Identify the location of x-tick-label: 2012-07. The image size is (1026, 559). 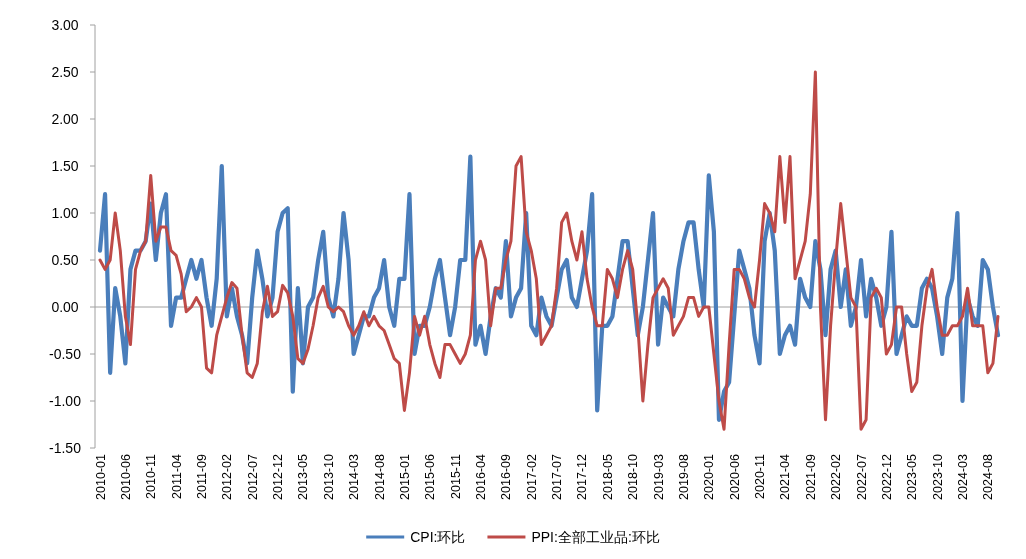
(252, 476).